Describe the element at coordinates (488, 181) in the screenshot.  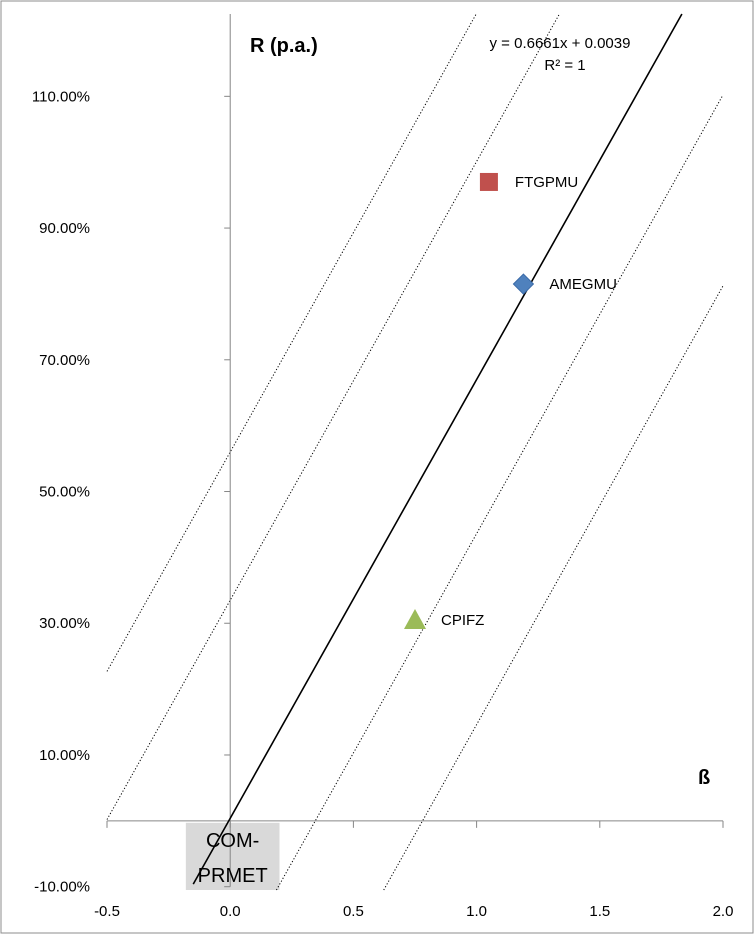
I see `data-point-ftgpmu` at that location.